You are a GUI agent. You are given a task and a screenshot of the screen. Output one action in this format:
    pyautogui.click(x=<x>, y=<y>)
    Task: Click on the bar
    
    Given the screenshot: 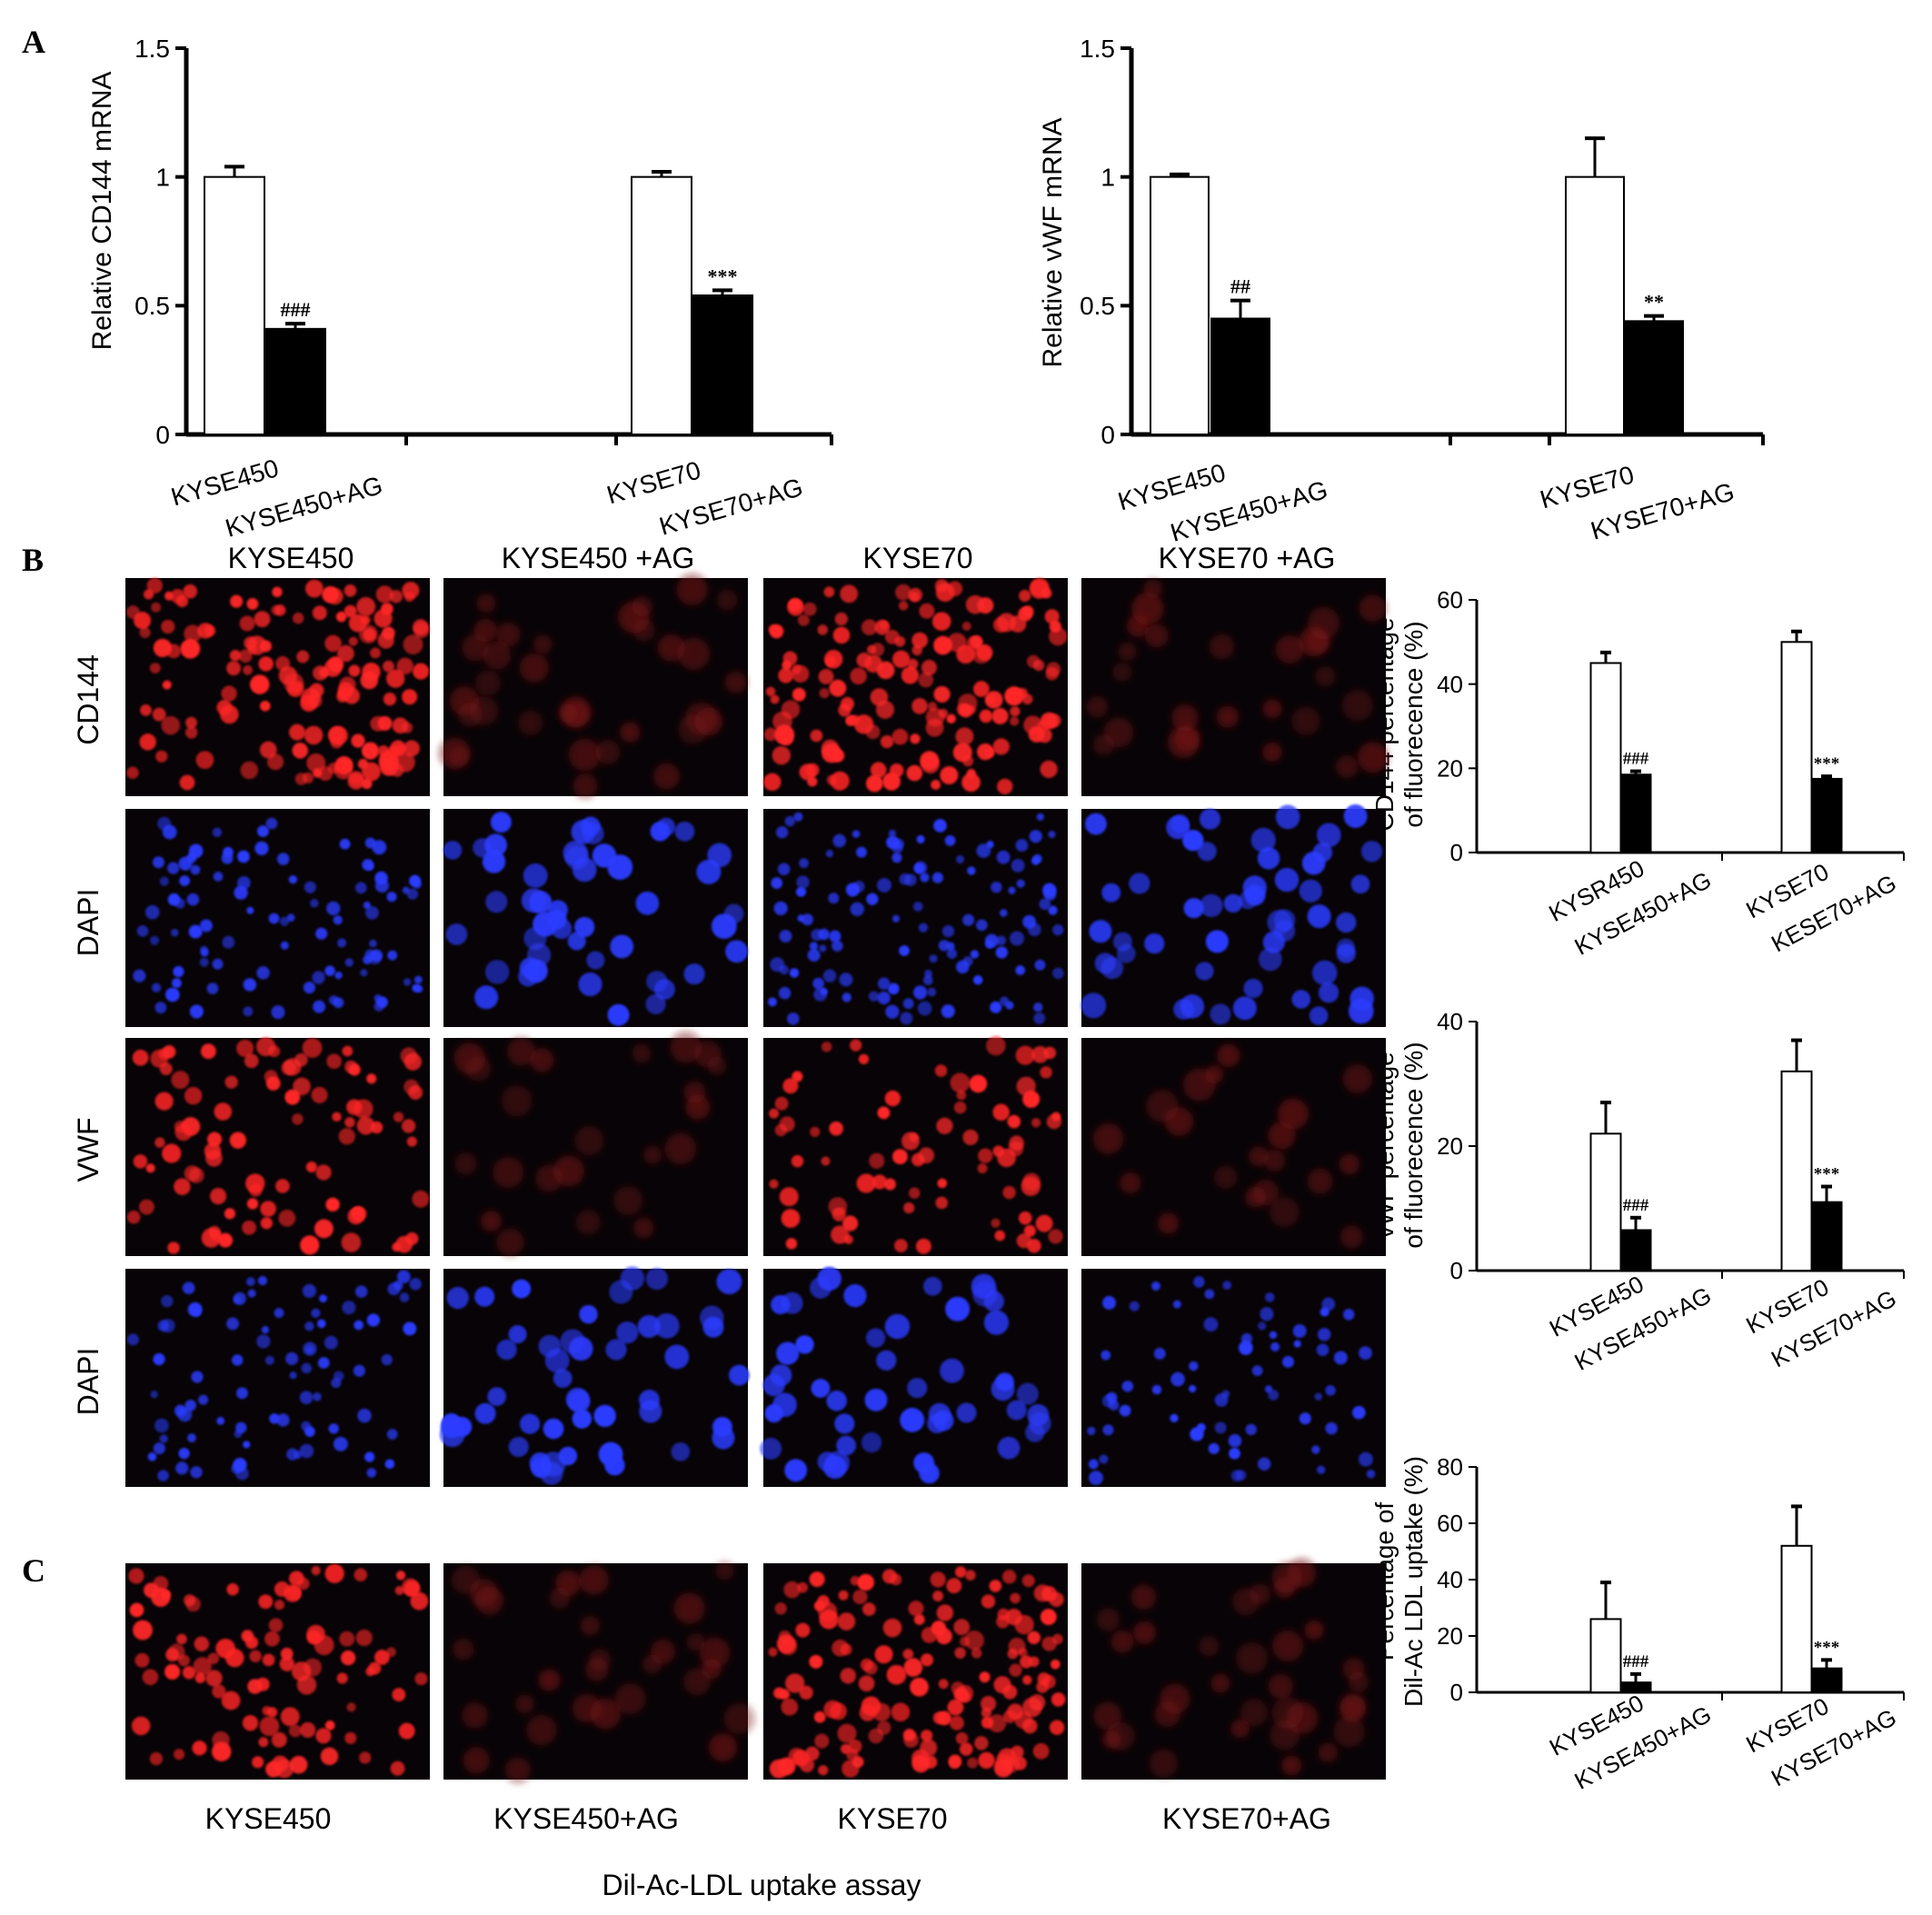 What is the action you would take?
    pyautogui.click(x=234, y=305)
    